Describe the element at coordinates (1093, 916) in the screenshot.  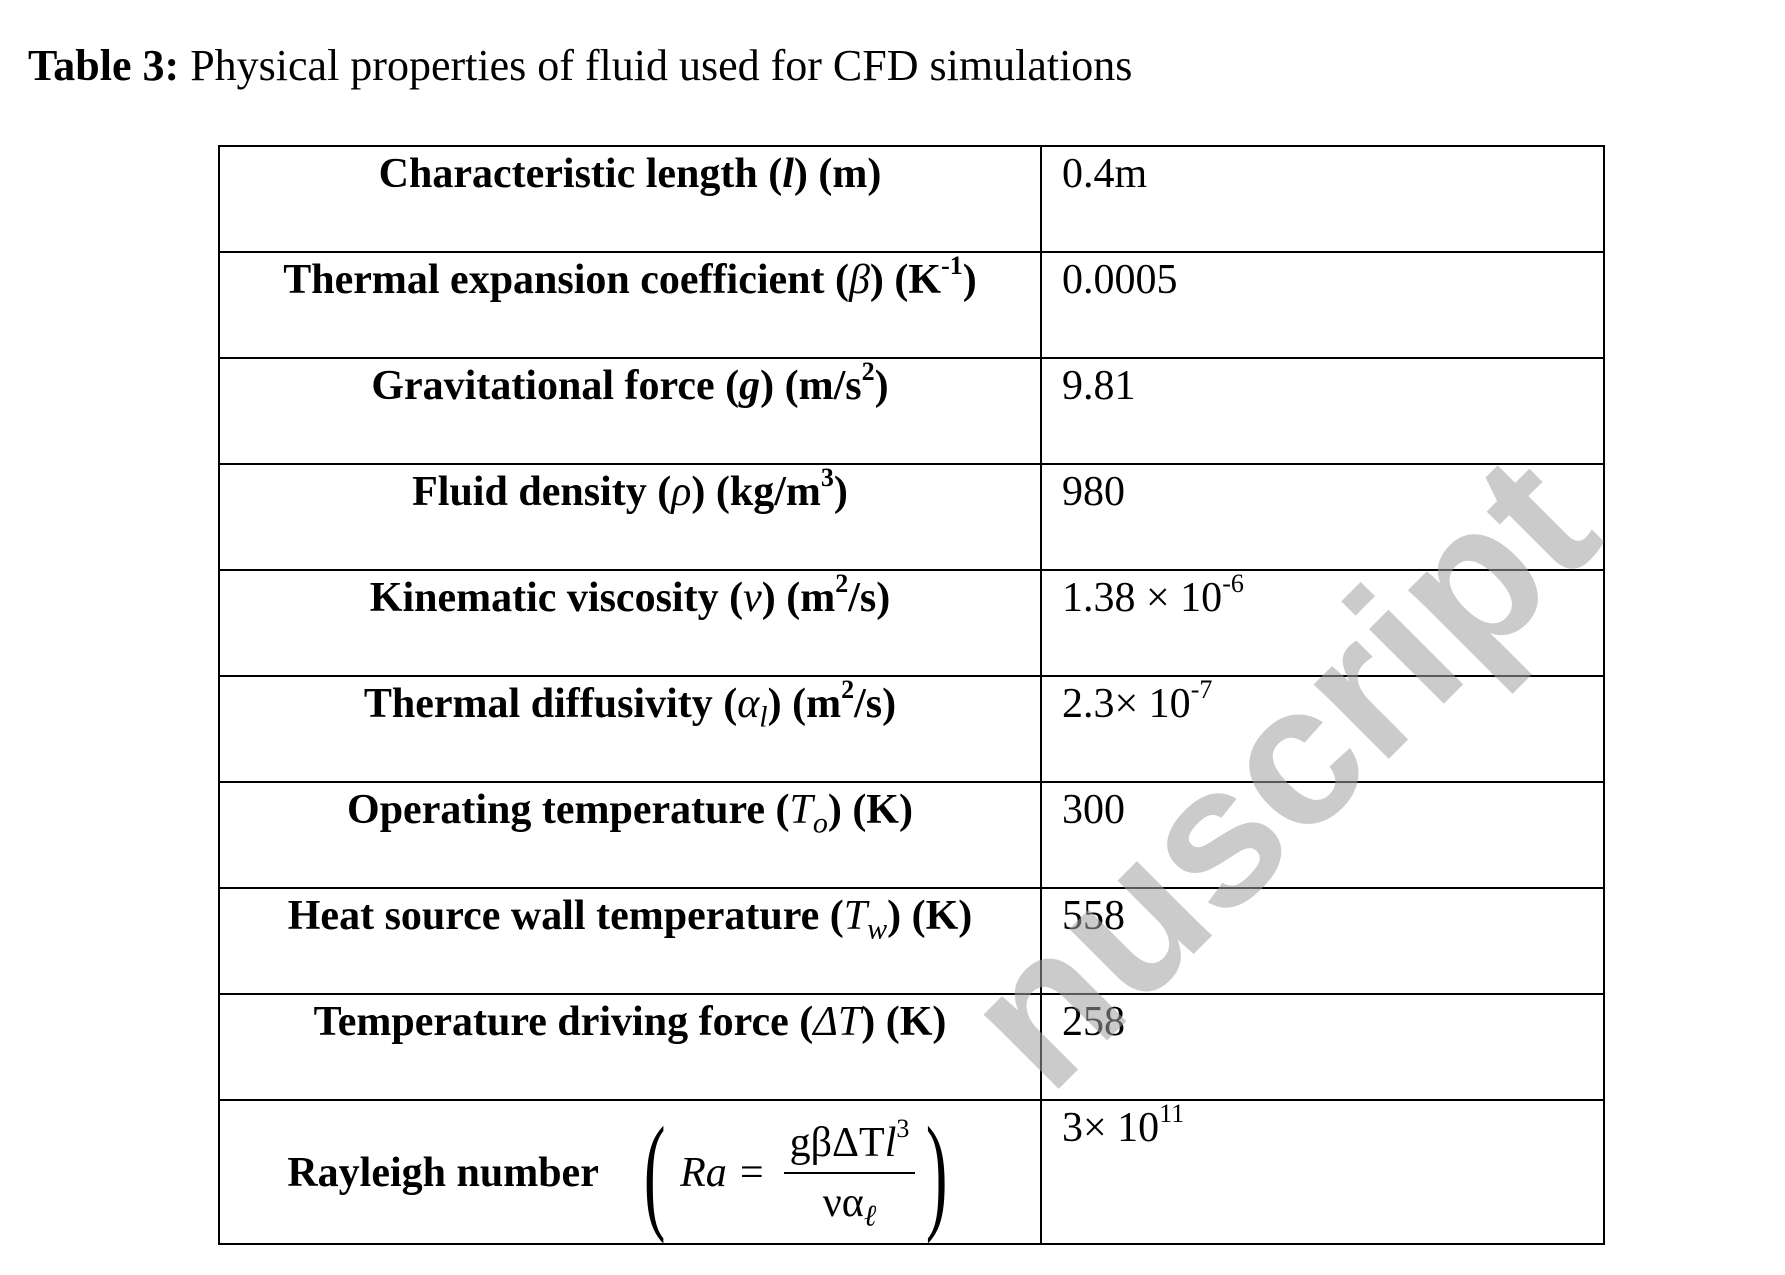
I see `property-value: 558` at that location.